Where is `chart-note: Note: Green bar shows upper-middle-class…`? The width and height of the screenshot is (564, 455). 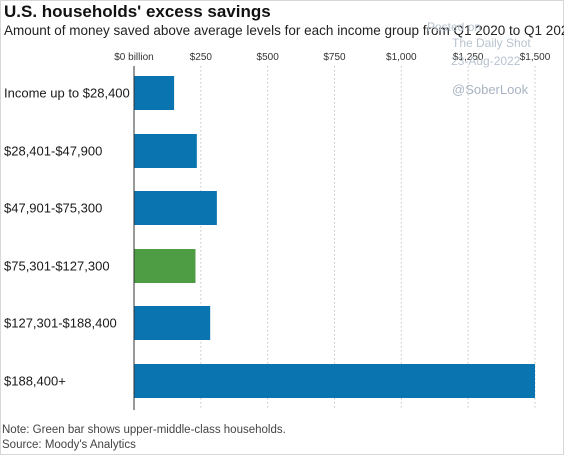
chart-note: Note: Green bar shows upper-middle-class… is located at coordinates (144, 430).